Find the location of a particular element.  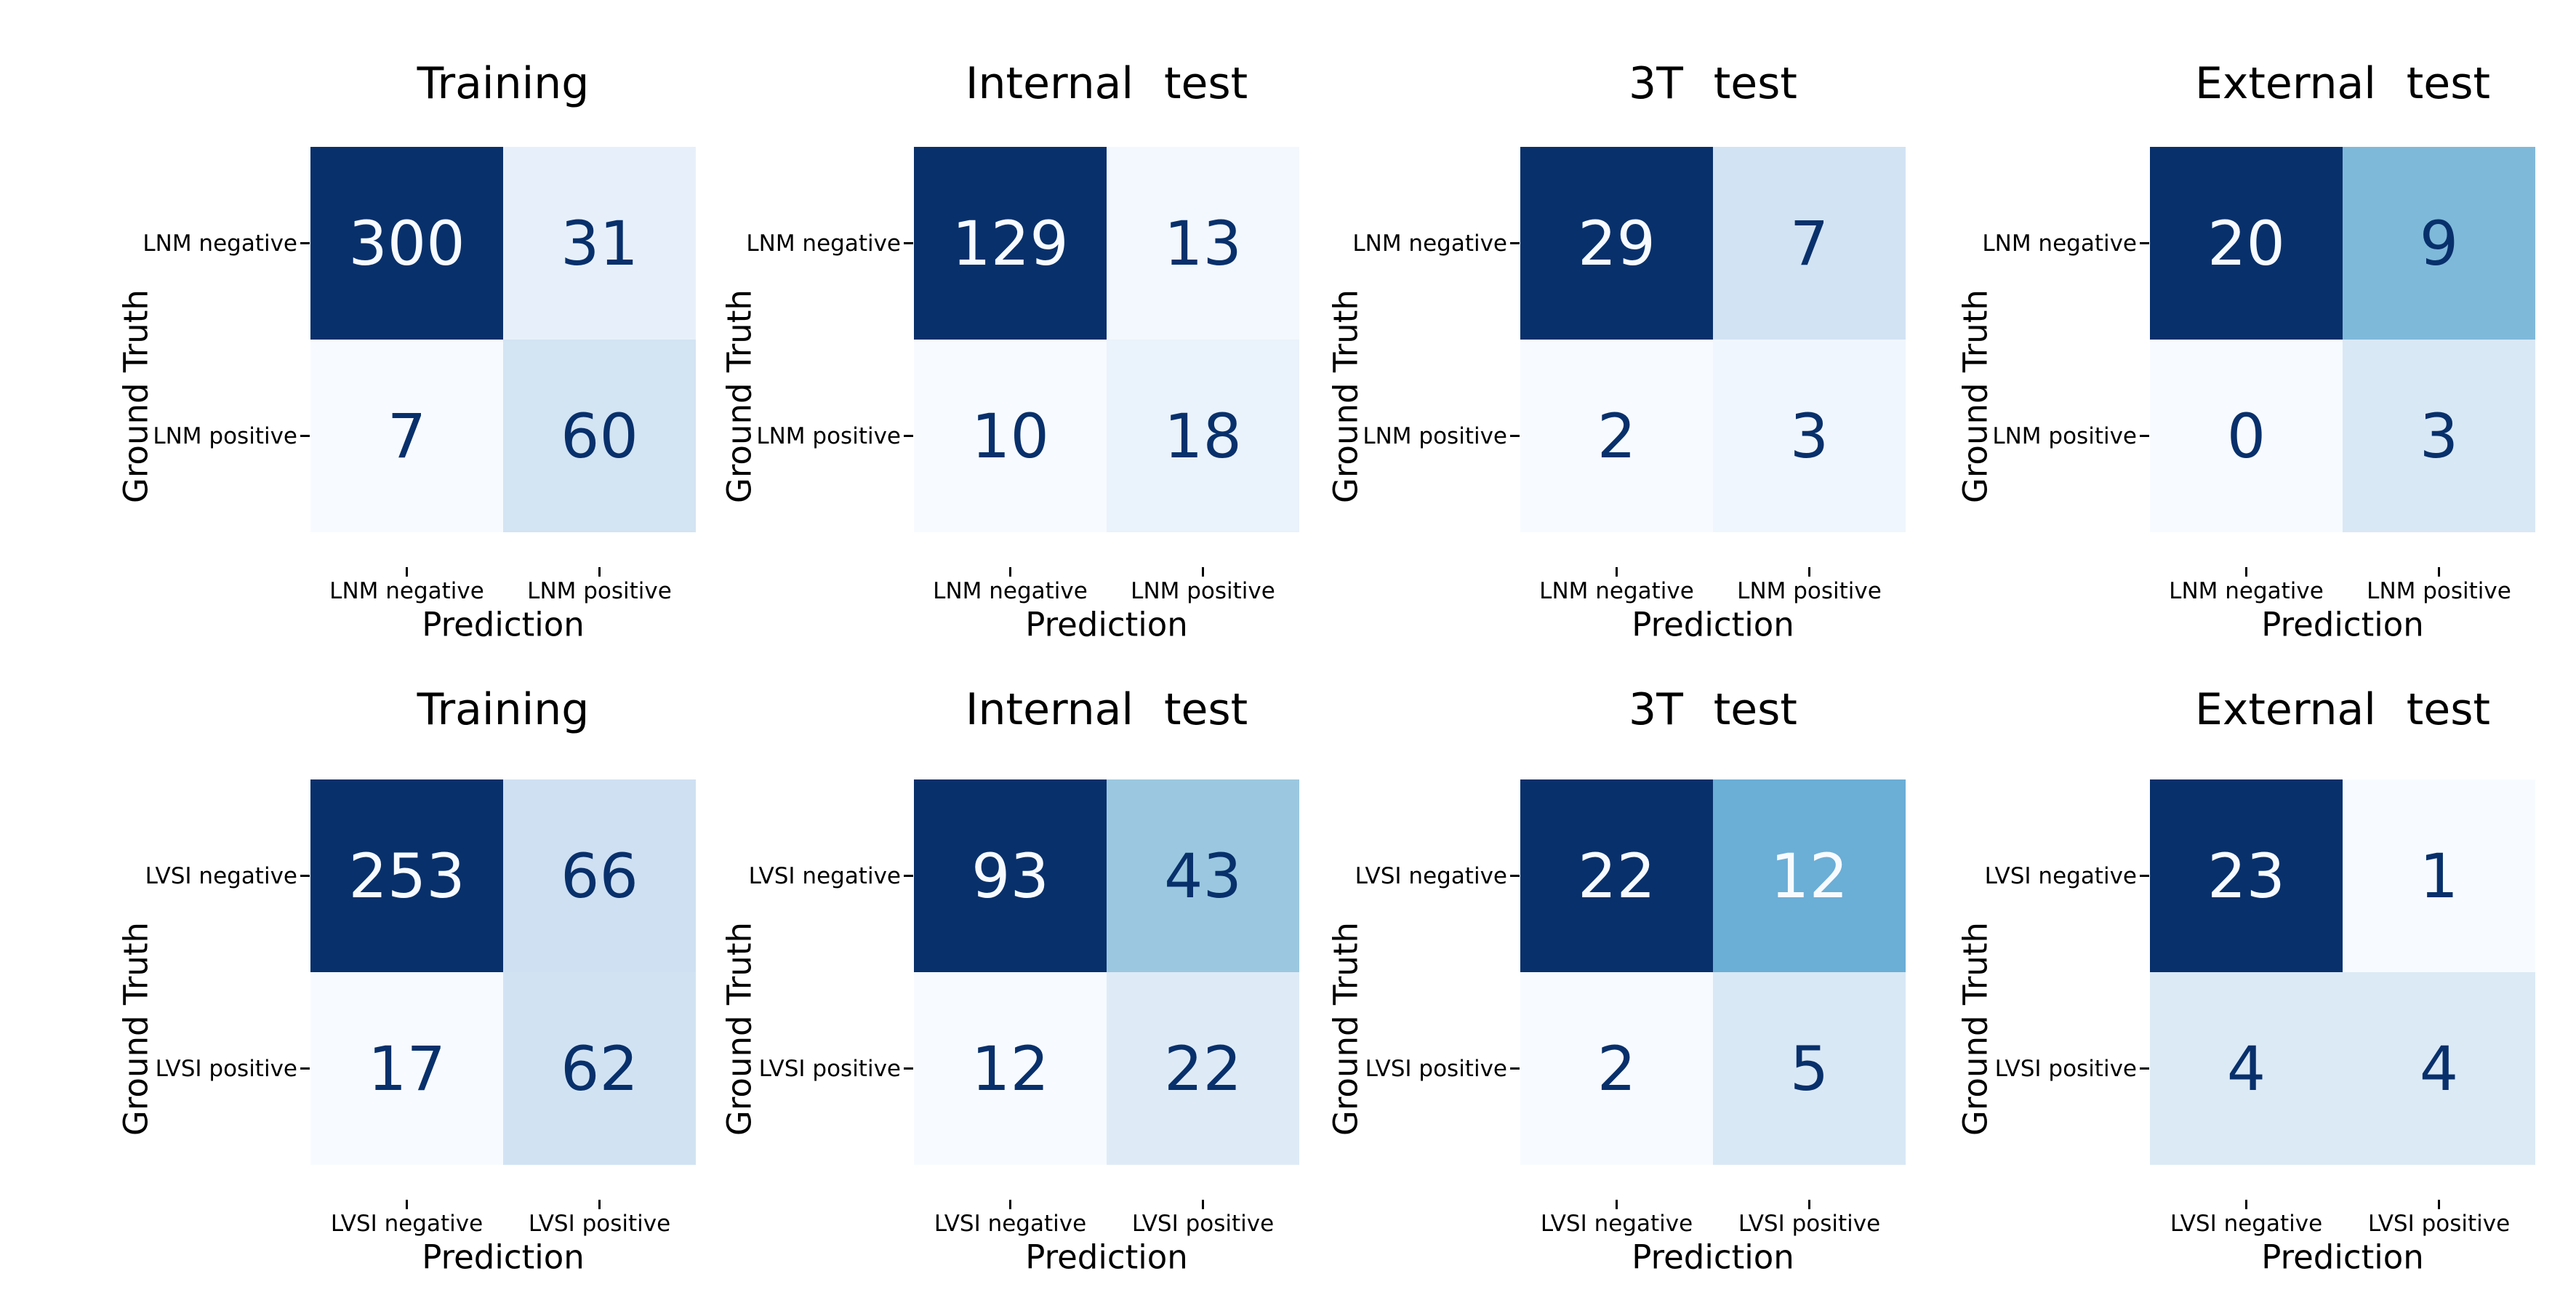

panel-title: 3T test is located at coordinates (1713, 83).